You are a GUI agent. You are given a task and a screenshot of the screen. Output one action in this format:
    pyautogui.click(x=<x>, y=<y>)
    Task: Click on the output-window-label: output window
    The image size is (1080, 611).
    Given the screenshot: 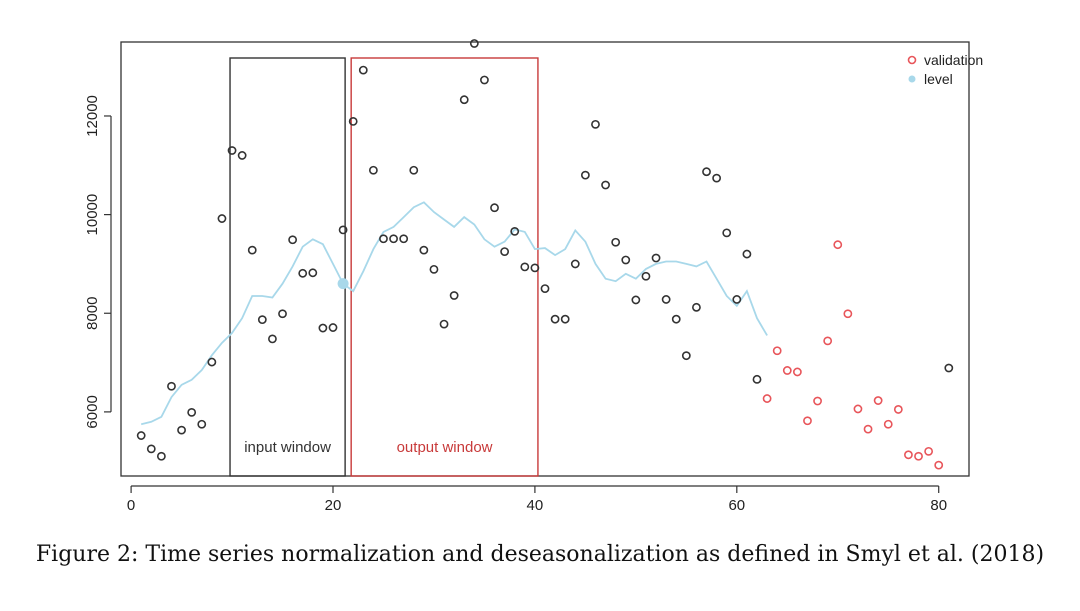 What is the action you would take?
    pyautogui.click(x=445, y=447)
    